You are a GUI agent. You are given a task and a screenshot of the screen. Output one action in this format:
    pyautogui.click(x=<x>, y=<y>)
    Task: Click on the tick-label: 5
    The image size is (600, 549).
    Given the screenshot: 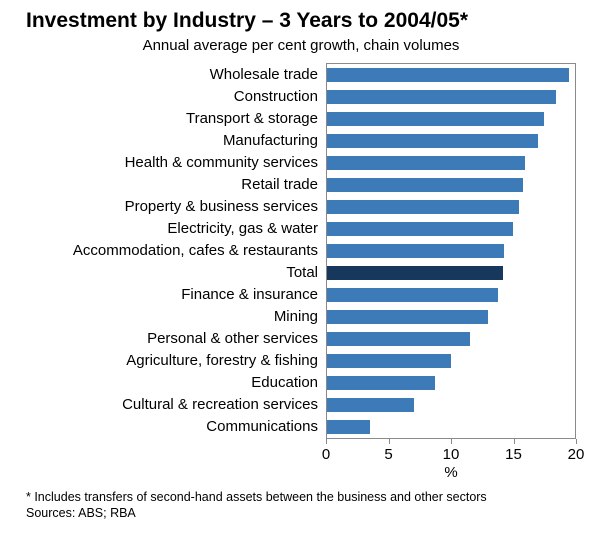 What is the action you would take?
    pyautogui.click(x=388, y=454)
    